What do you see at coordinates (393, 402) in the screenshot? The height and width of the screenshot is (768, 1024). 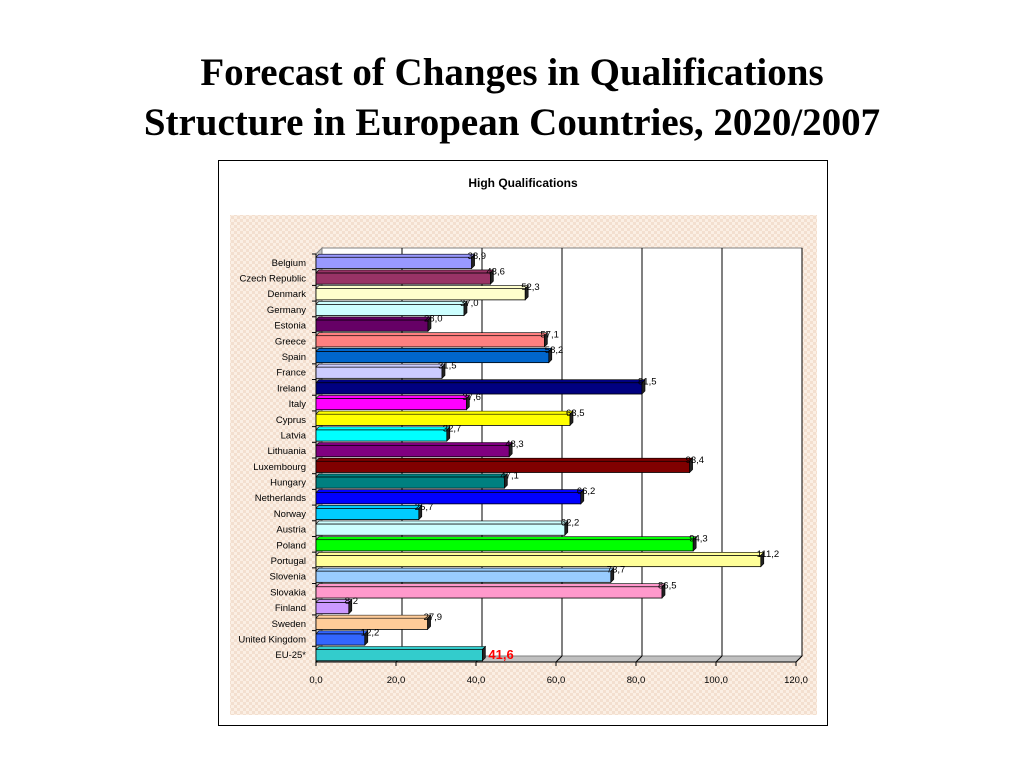 I see `bar-italy` at bounding box center [393, 402].